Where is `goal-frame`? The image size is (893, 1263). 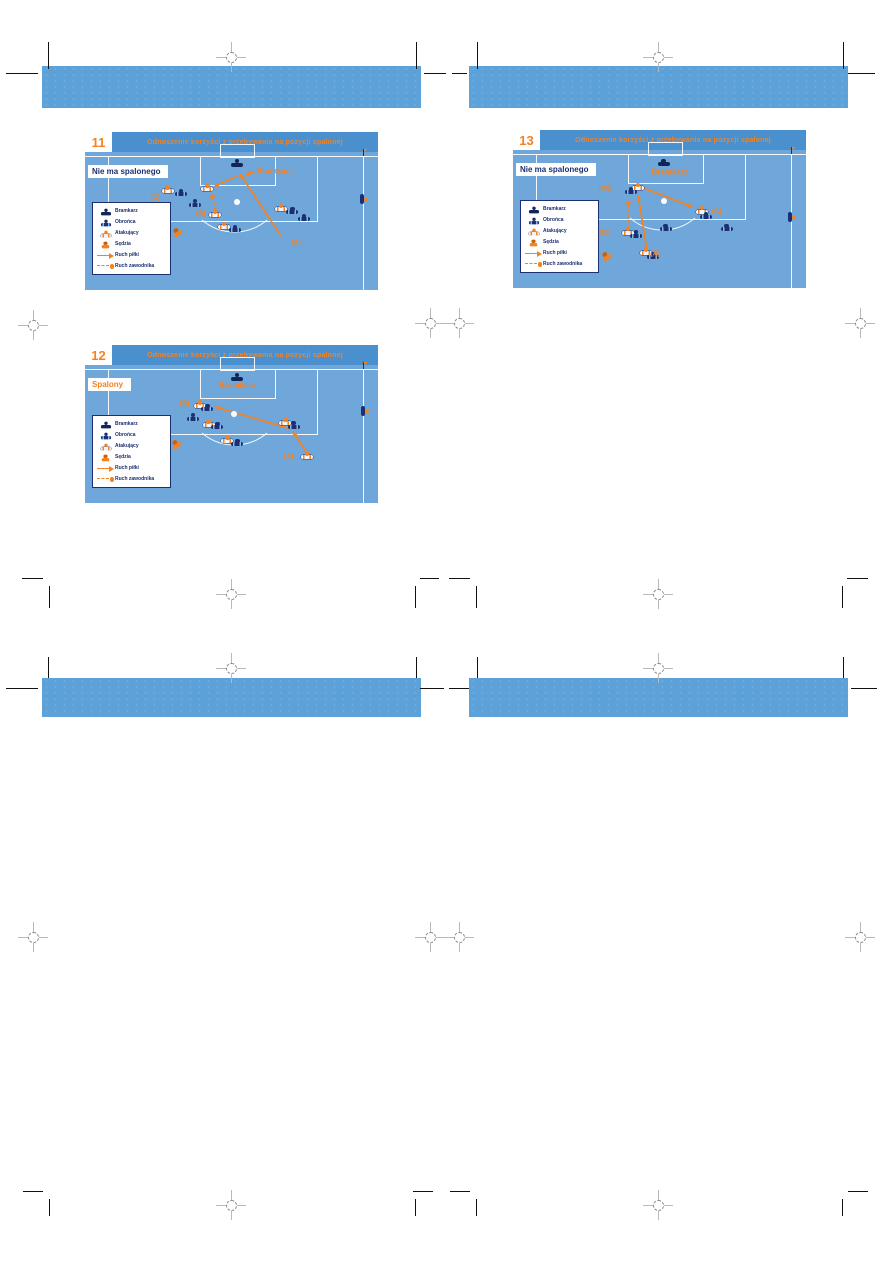
goal-frame is located at coordinates (665, 149).